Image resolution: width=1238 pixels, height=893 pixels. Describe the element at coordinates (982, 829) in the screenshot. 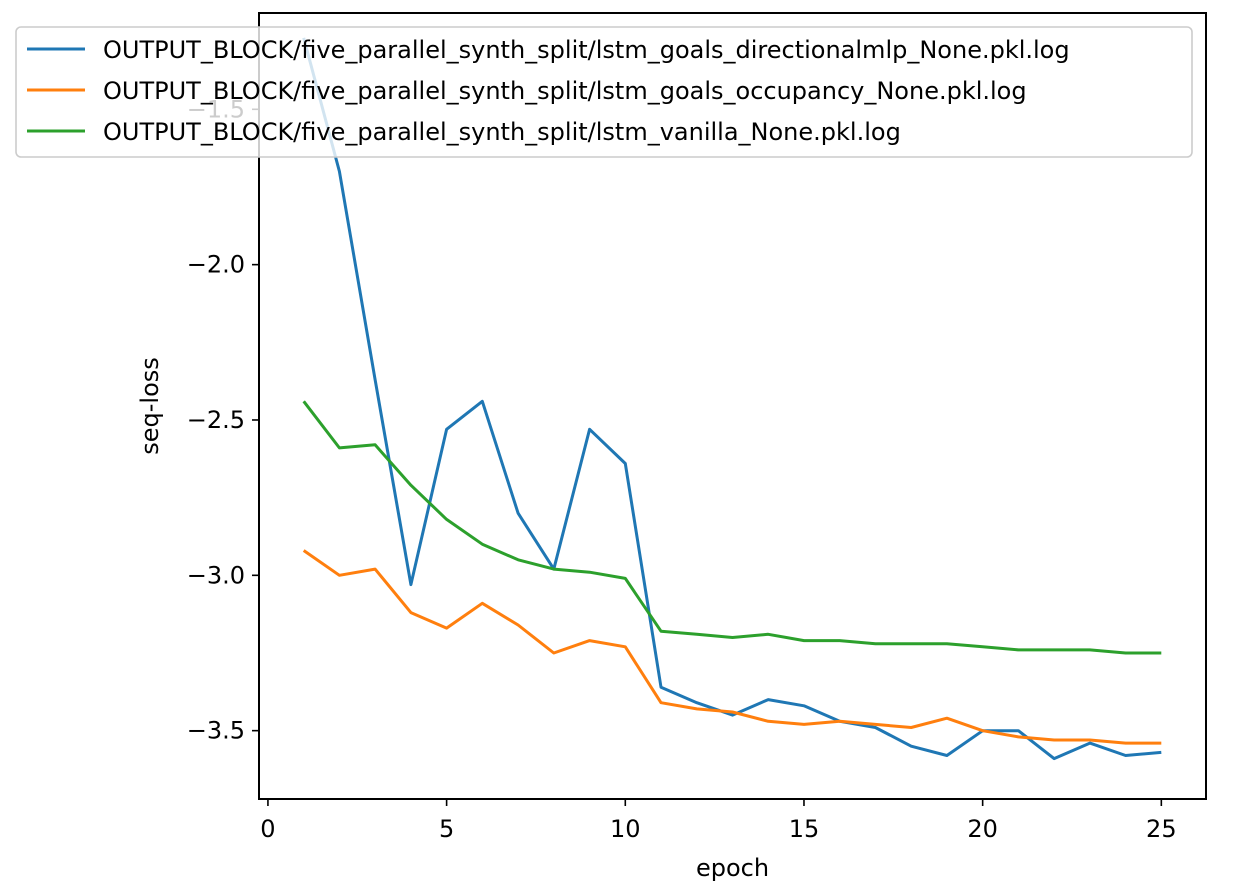

I see `x-tick-label: 20` at that location.